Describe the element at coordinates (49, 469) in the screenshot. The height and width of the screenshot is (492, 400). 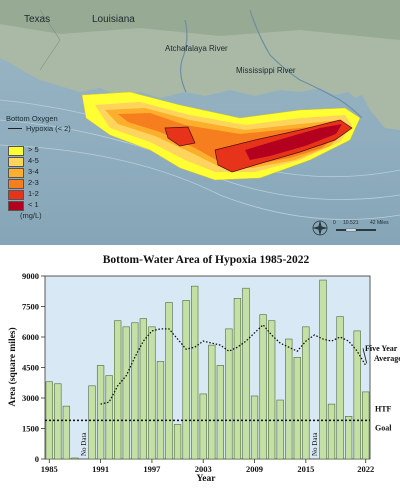
I see `x-tick-label: 1985` at that location.